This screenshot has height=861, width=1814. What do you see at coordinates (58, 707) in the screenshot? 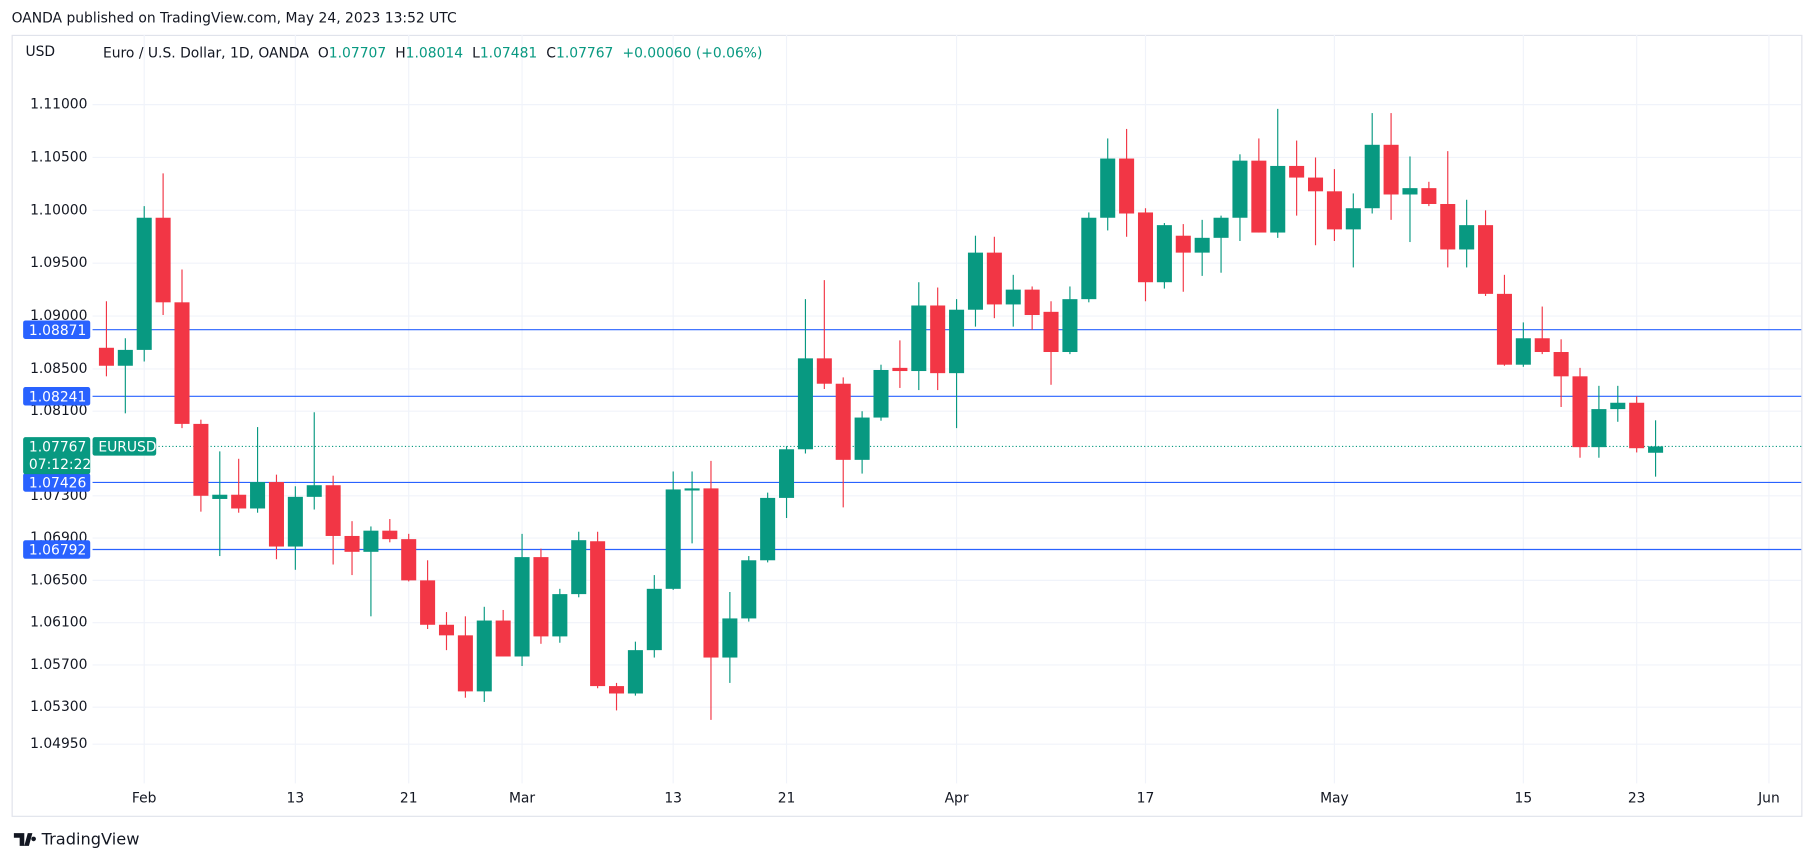
I see `y-tick-label: 1.05300` at bounding box center [58, 707].